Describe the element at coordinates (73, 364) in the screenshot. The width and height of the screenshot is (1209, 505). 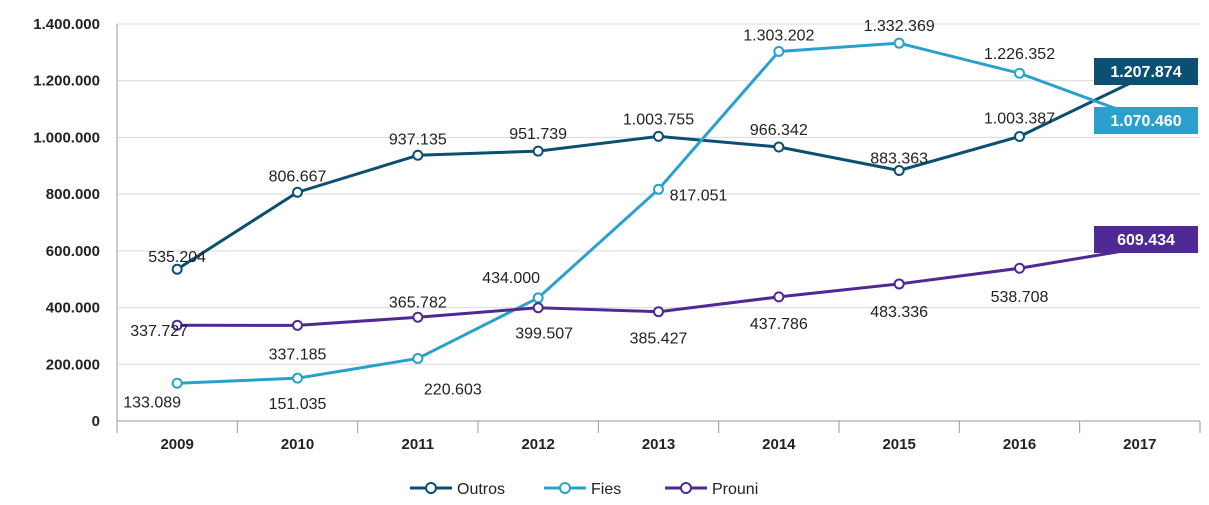
I see `y-tick-label: 200.000` at that location.